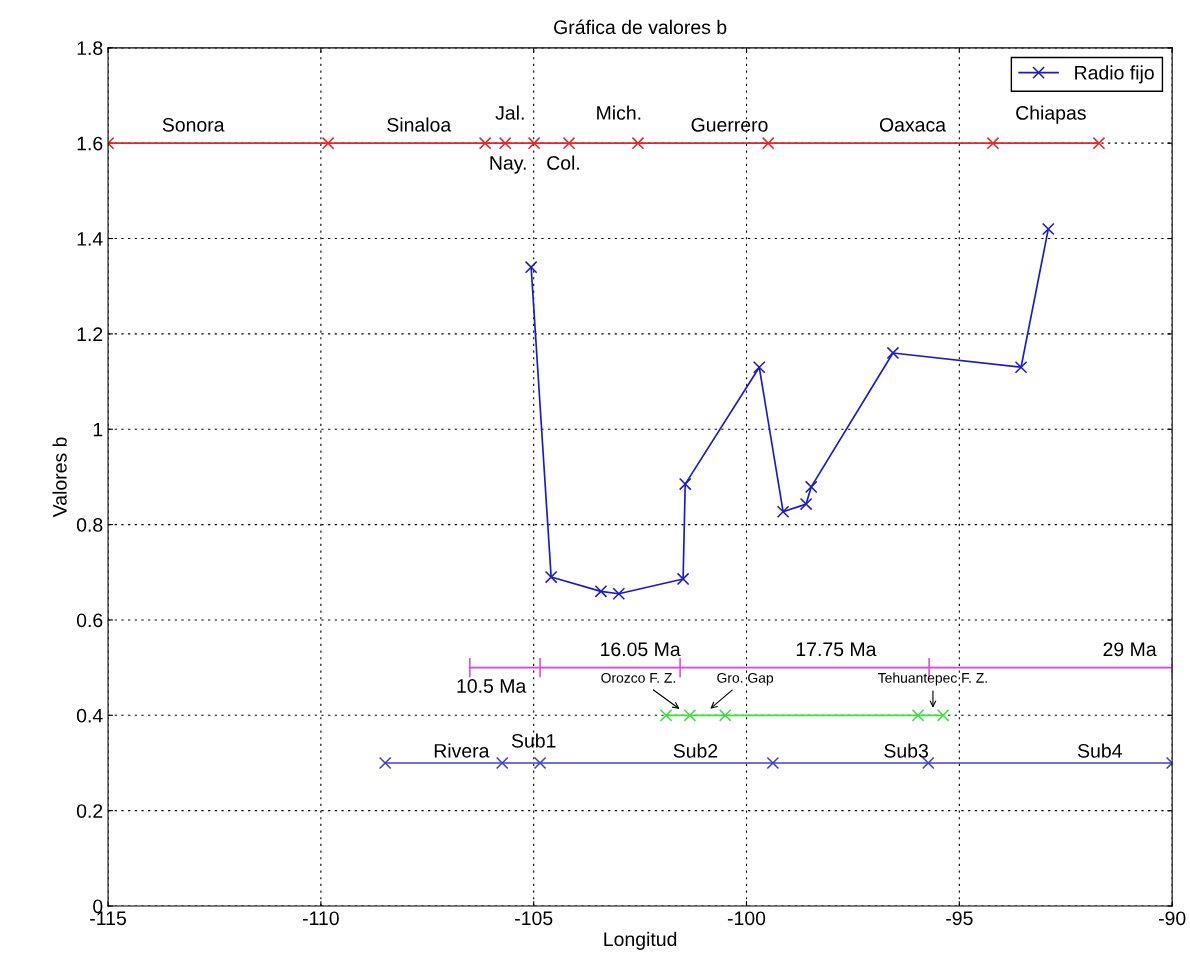 Image resolution: width=1190 pixels, height=976 pixels. What do you see at coordinates (695, 750) in the screenshot?
I see `annotation: Sub2` at bounding box center [695, 750].